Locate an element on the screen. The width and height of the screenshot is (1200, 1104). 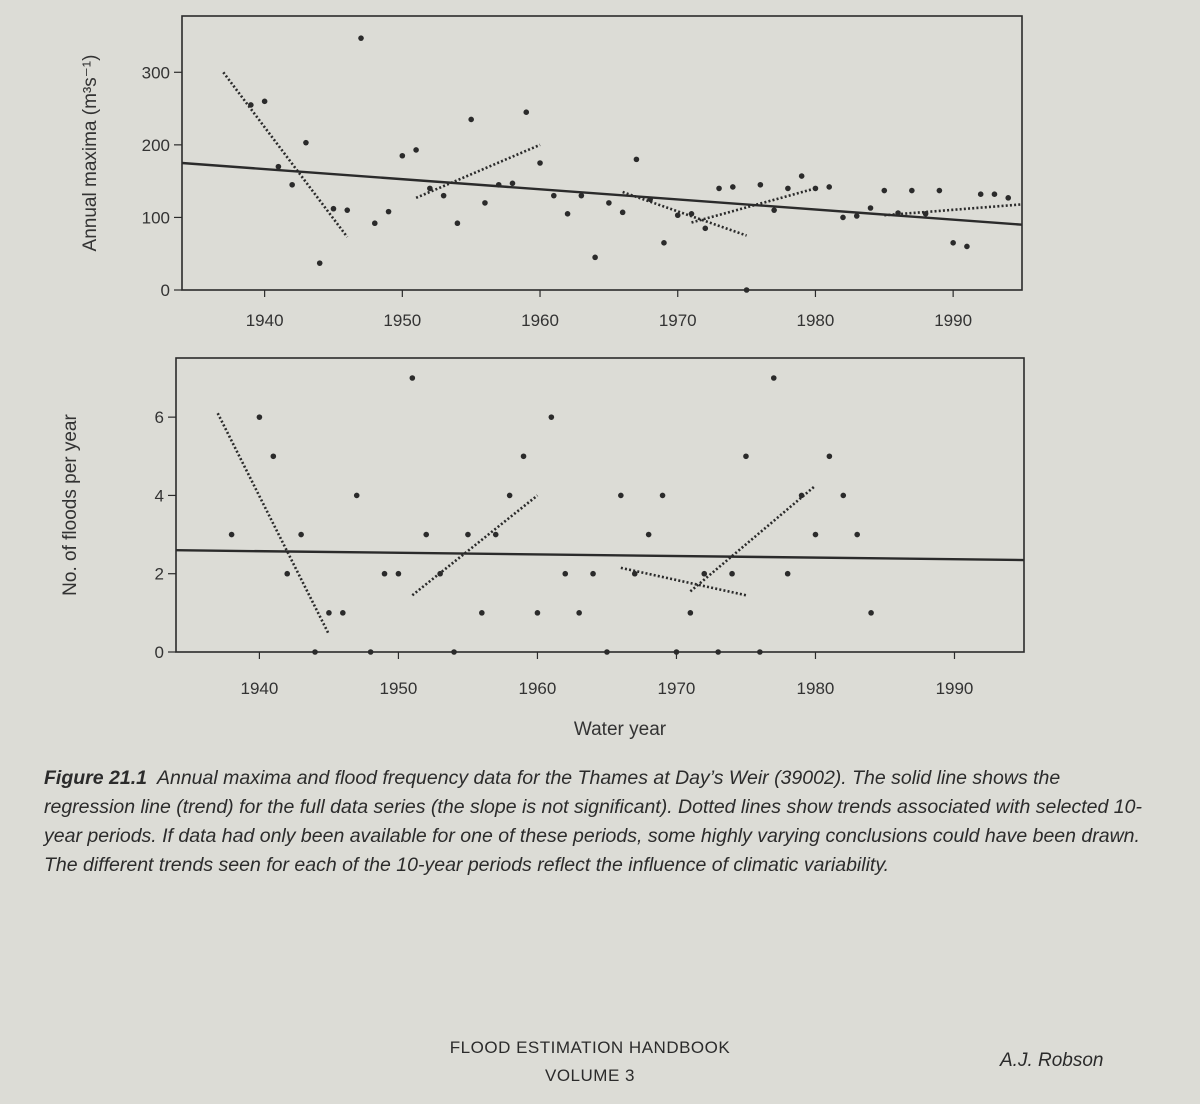
y-tick-label: 100 is located at coordinates (156, 217).